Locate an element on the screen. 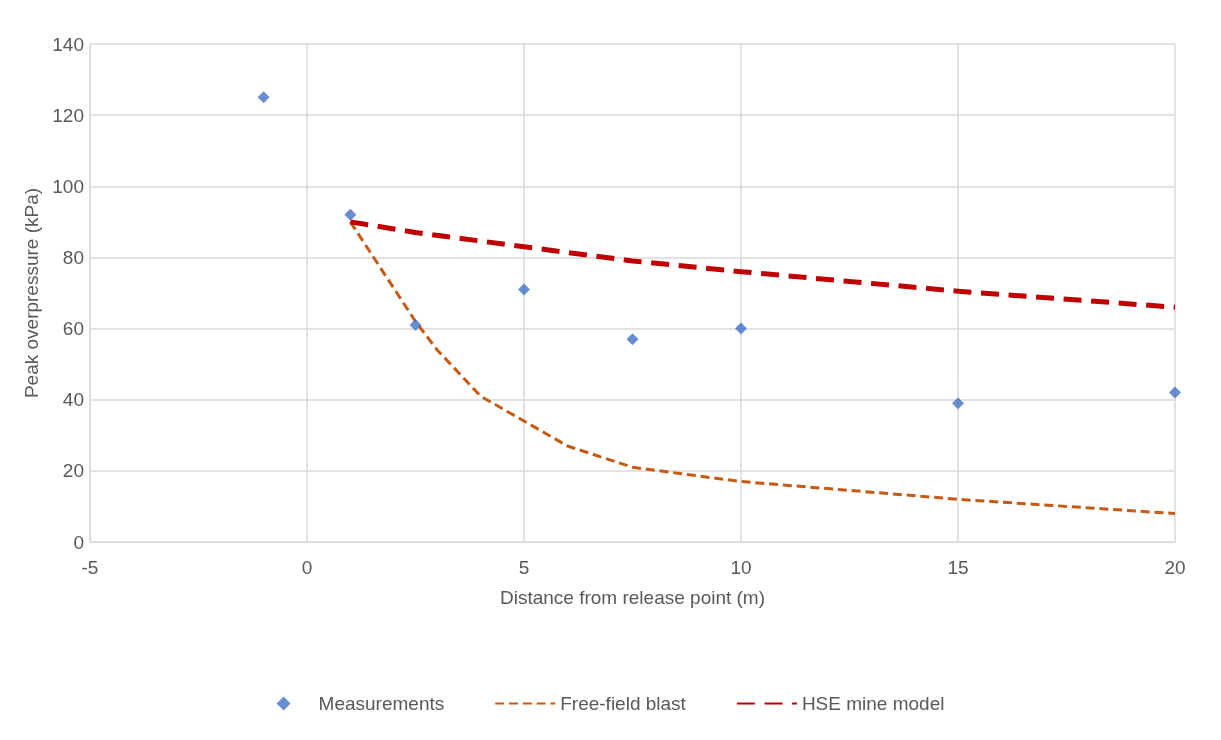  x-tick-label: 5 is located at coordinates (524, 567).